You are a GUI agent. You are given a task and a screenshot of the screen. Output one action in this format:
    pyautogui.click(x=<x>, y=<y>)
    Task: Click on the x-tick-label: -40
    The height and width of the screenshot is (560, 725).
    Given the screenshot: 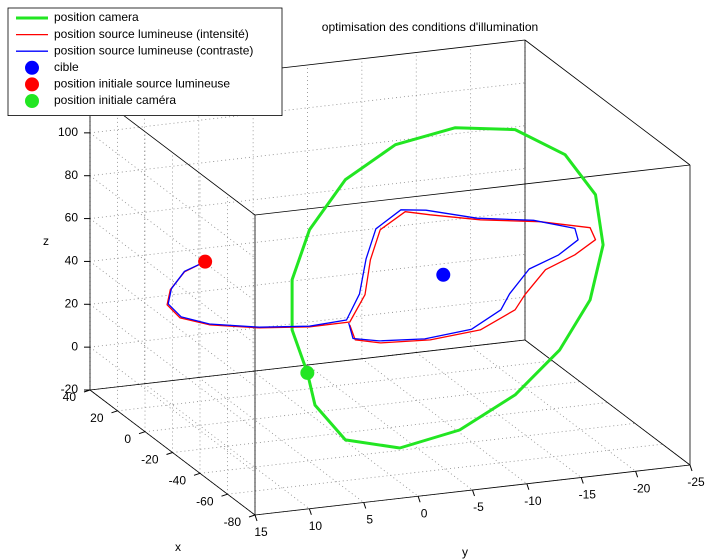 What is the action you would take?
    pyautogui.click(x=178, y=481)
    